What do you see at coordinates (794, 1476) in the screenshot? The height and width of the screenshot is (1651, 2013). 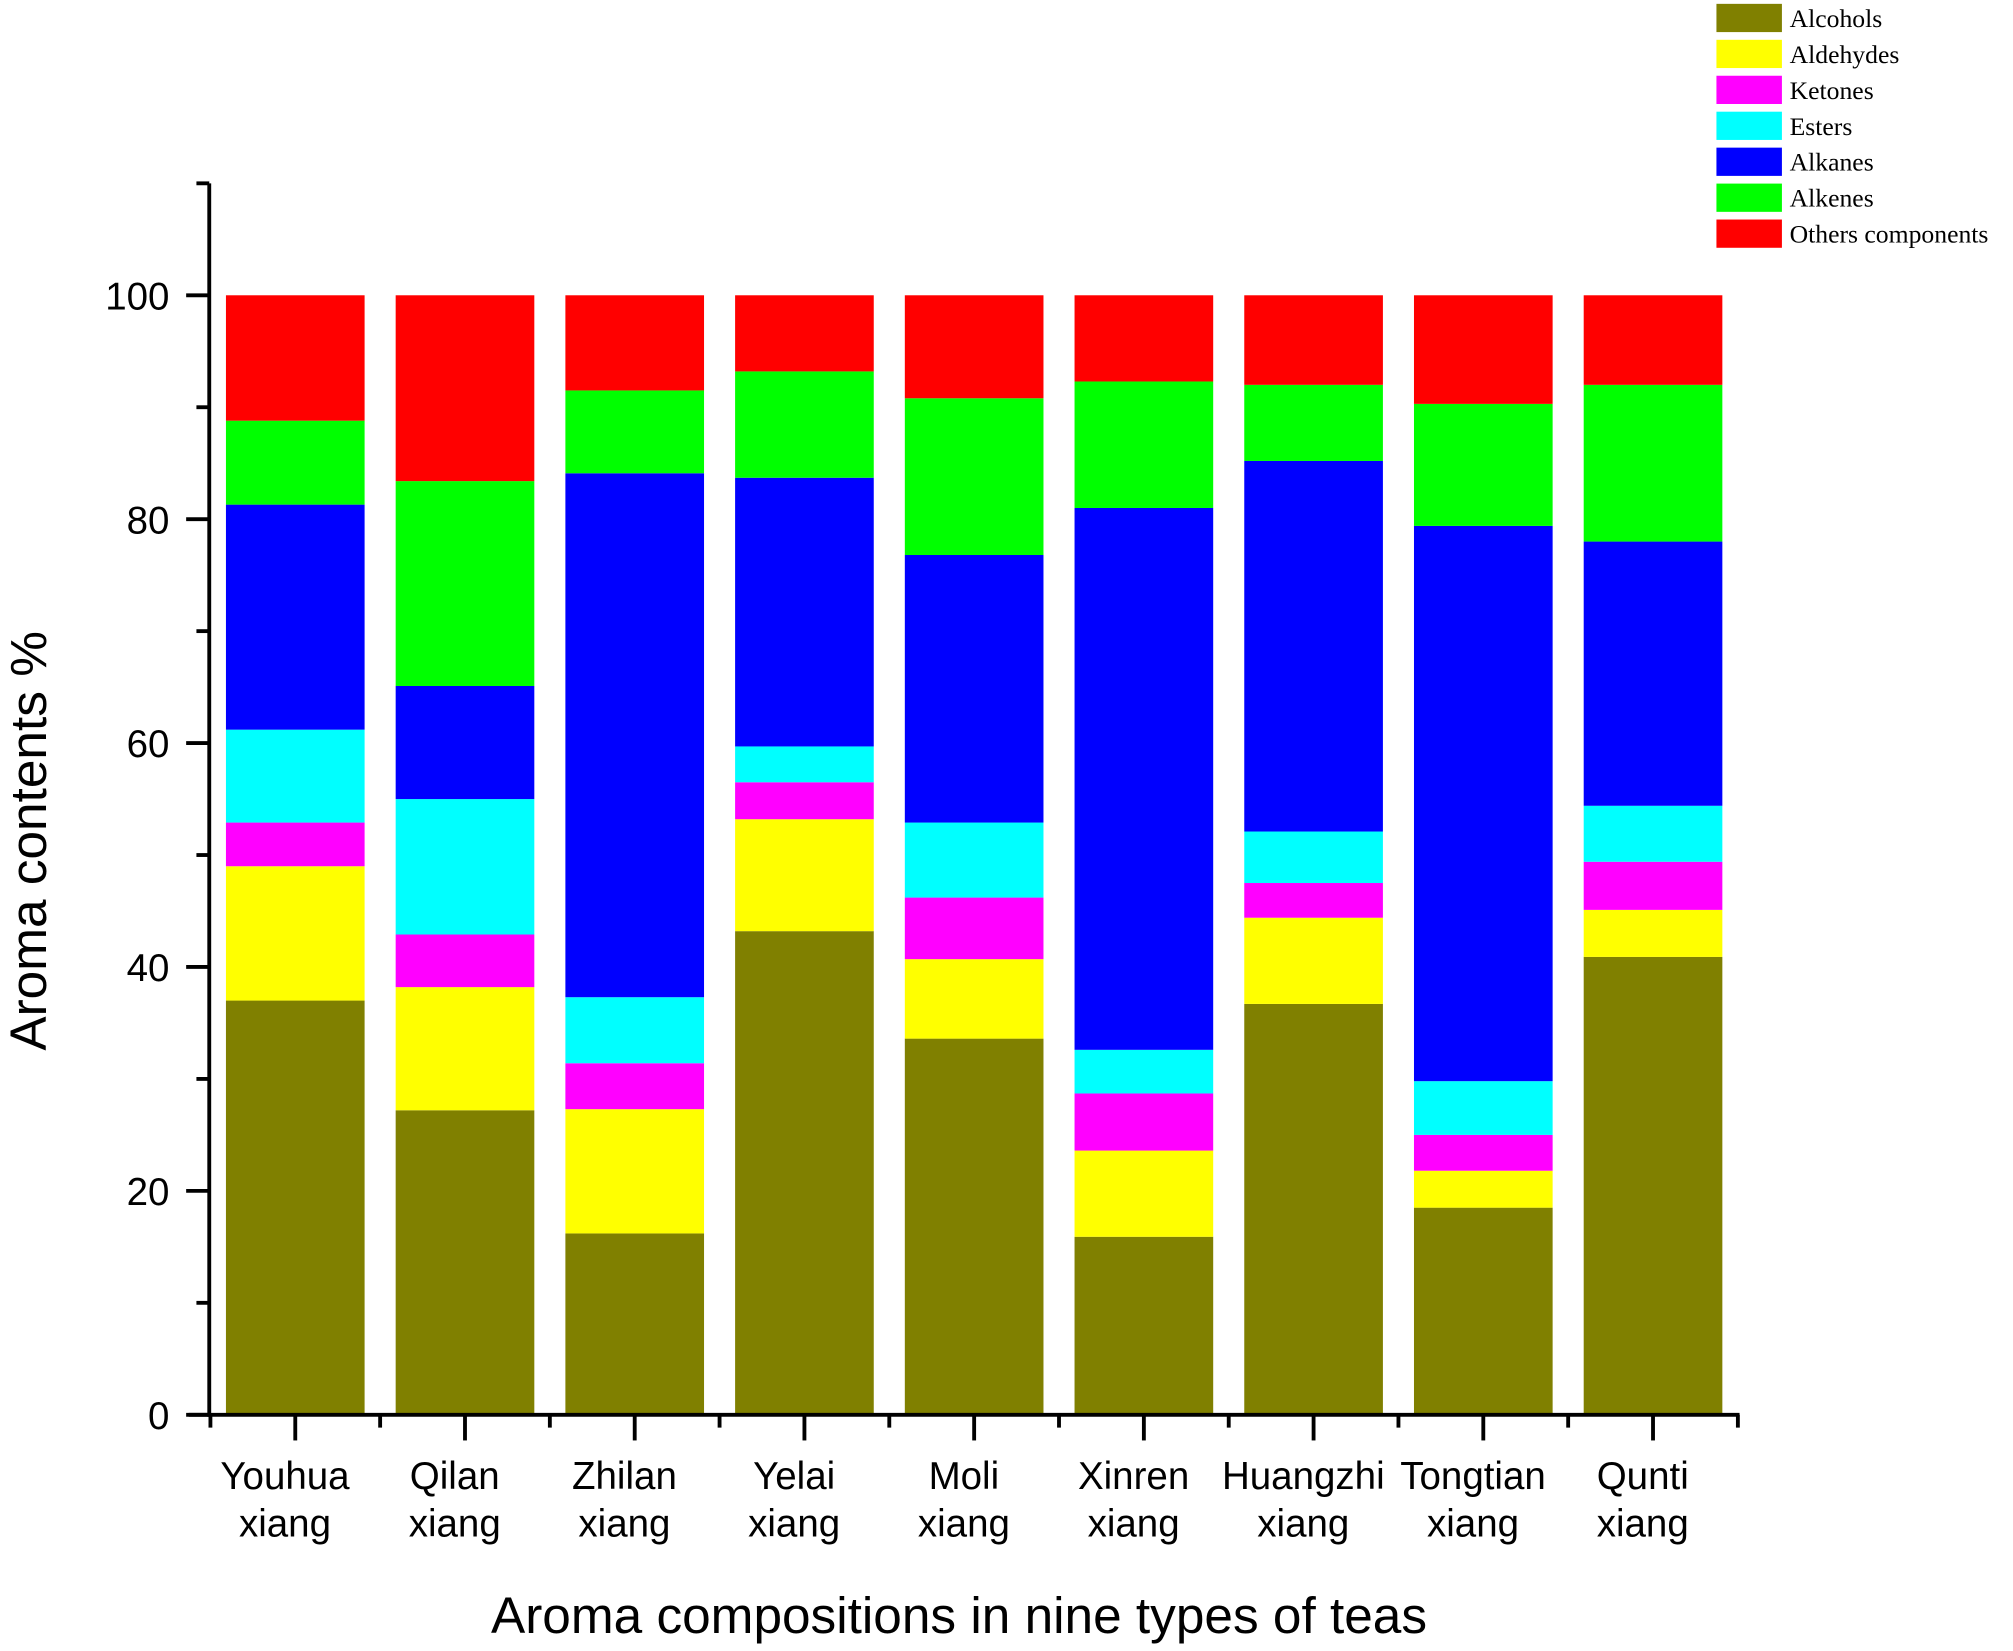 I see `x-tick-label-line: Yelai` at bounding box center [794, 1476].